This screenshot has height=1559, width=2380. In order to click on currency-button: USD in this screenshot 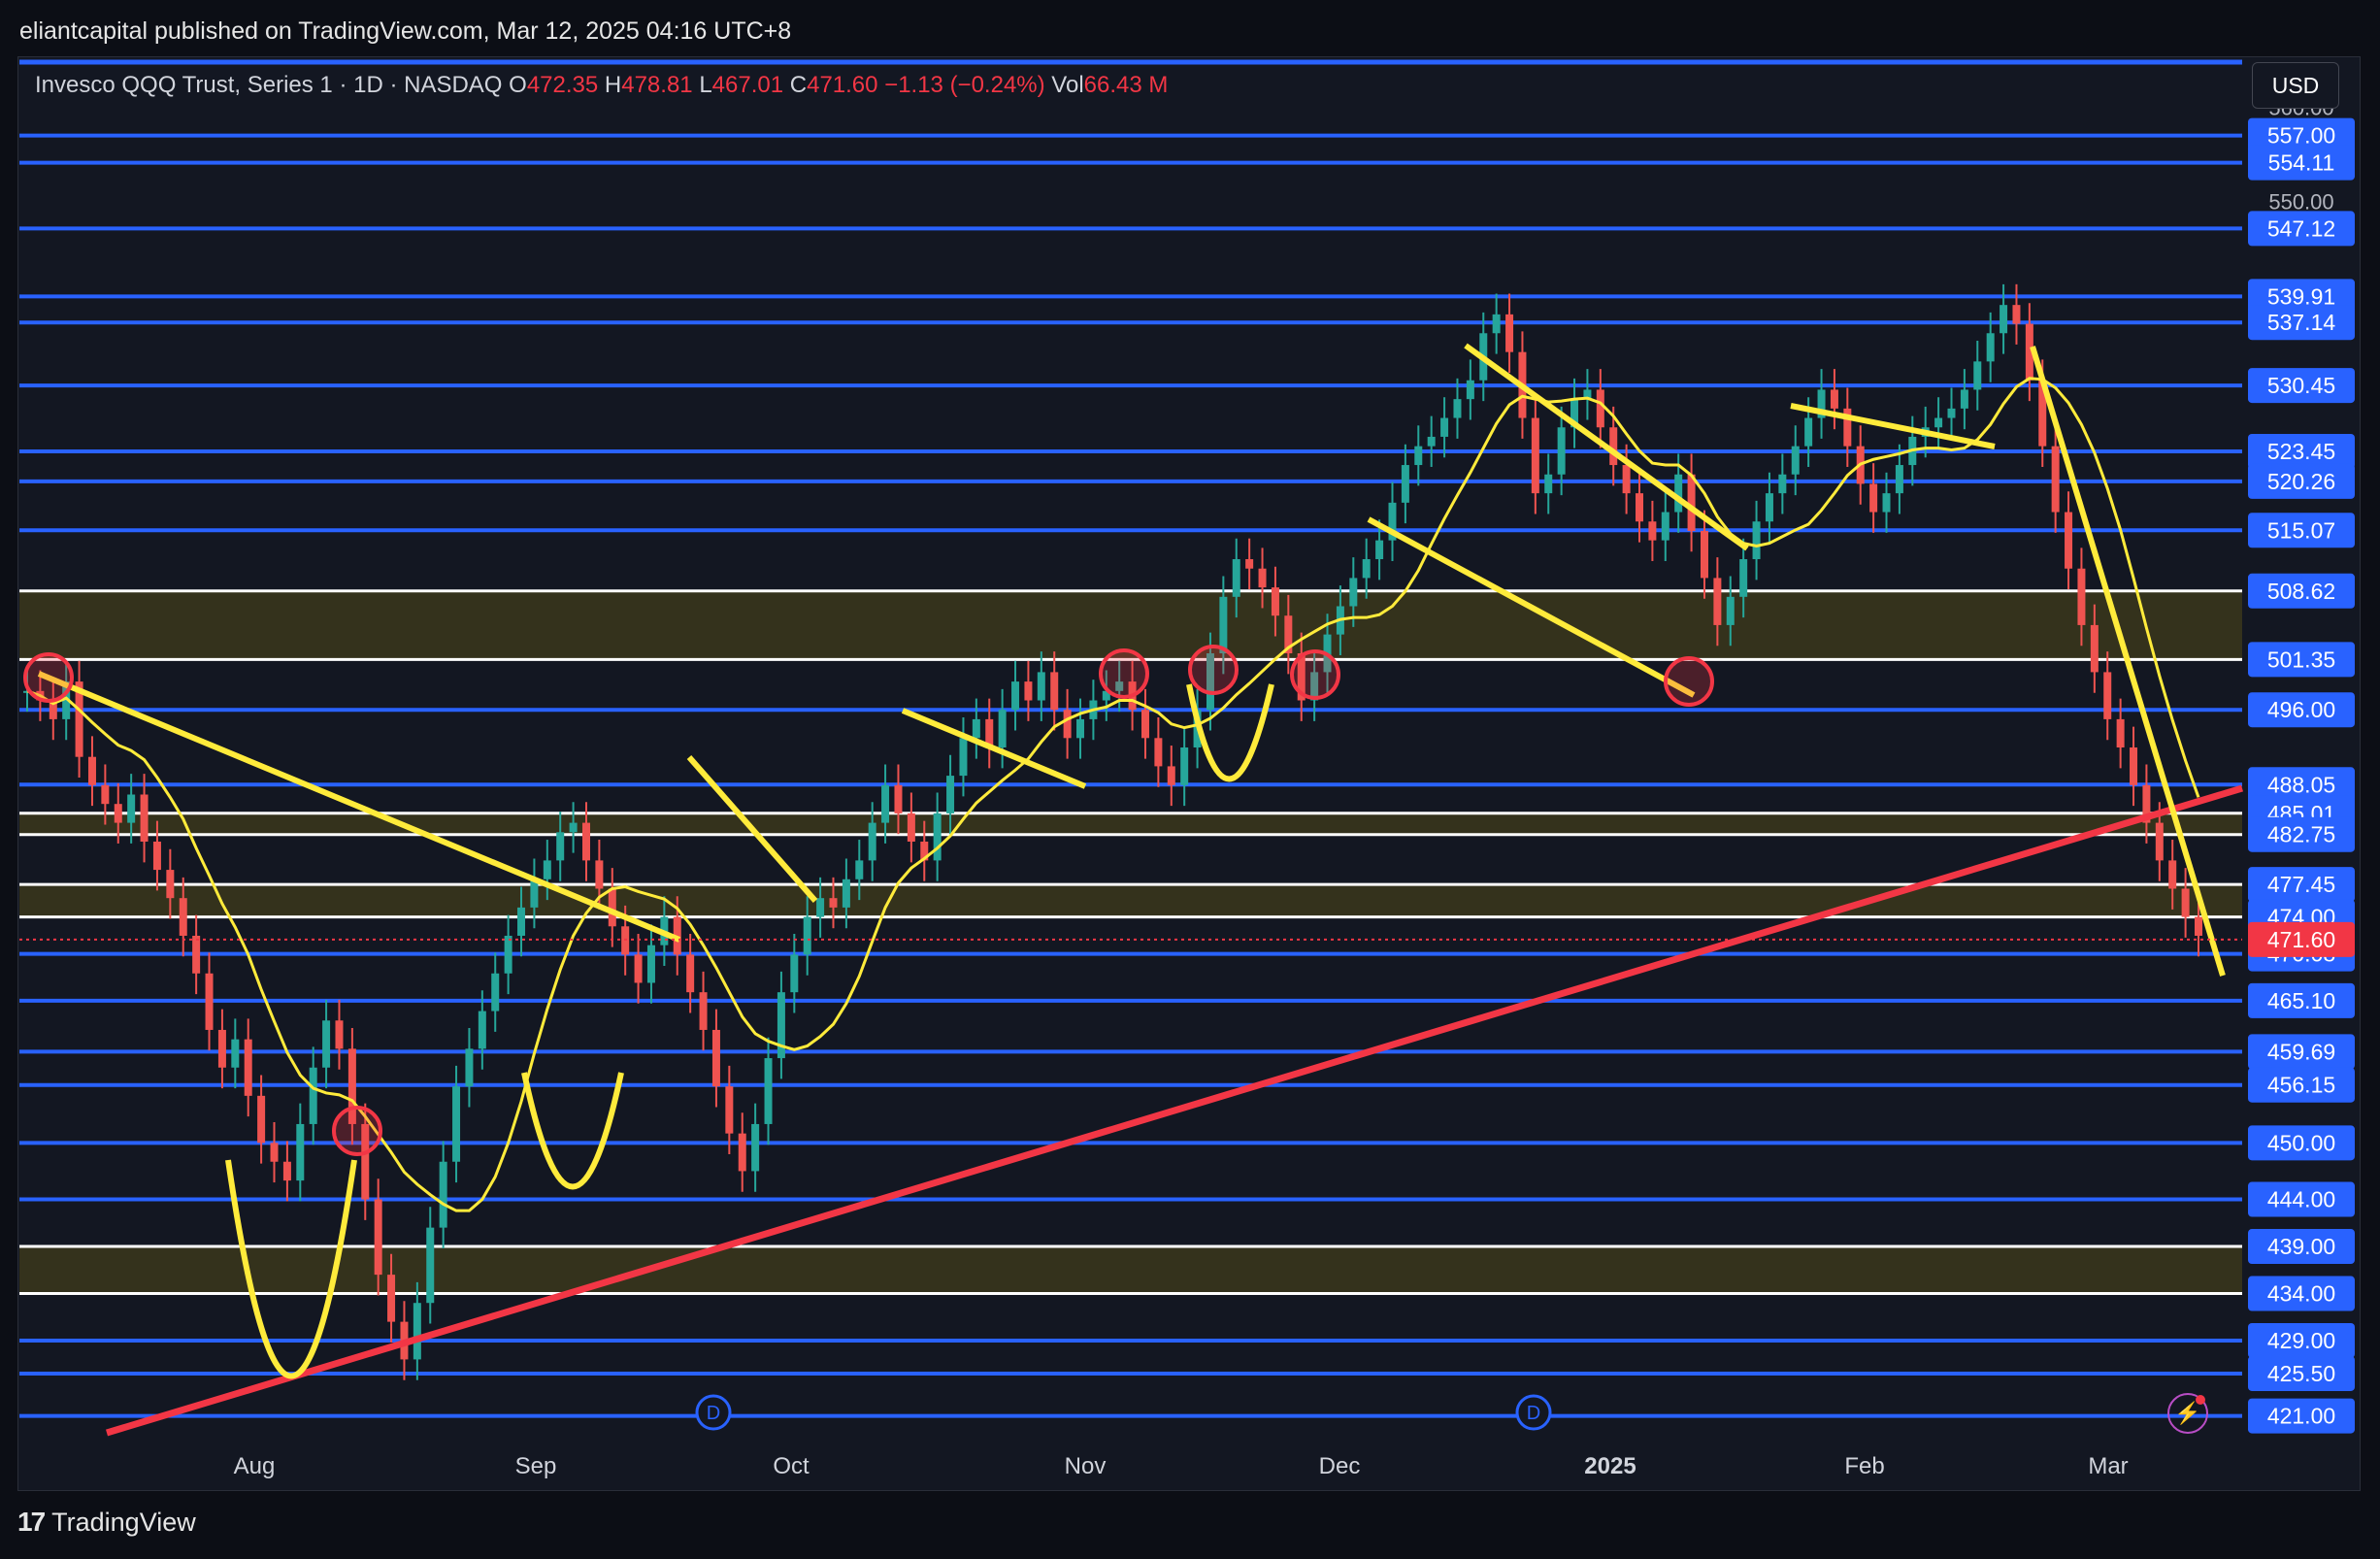, I will do `click(2295, 85)`.